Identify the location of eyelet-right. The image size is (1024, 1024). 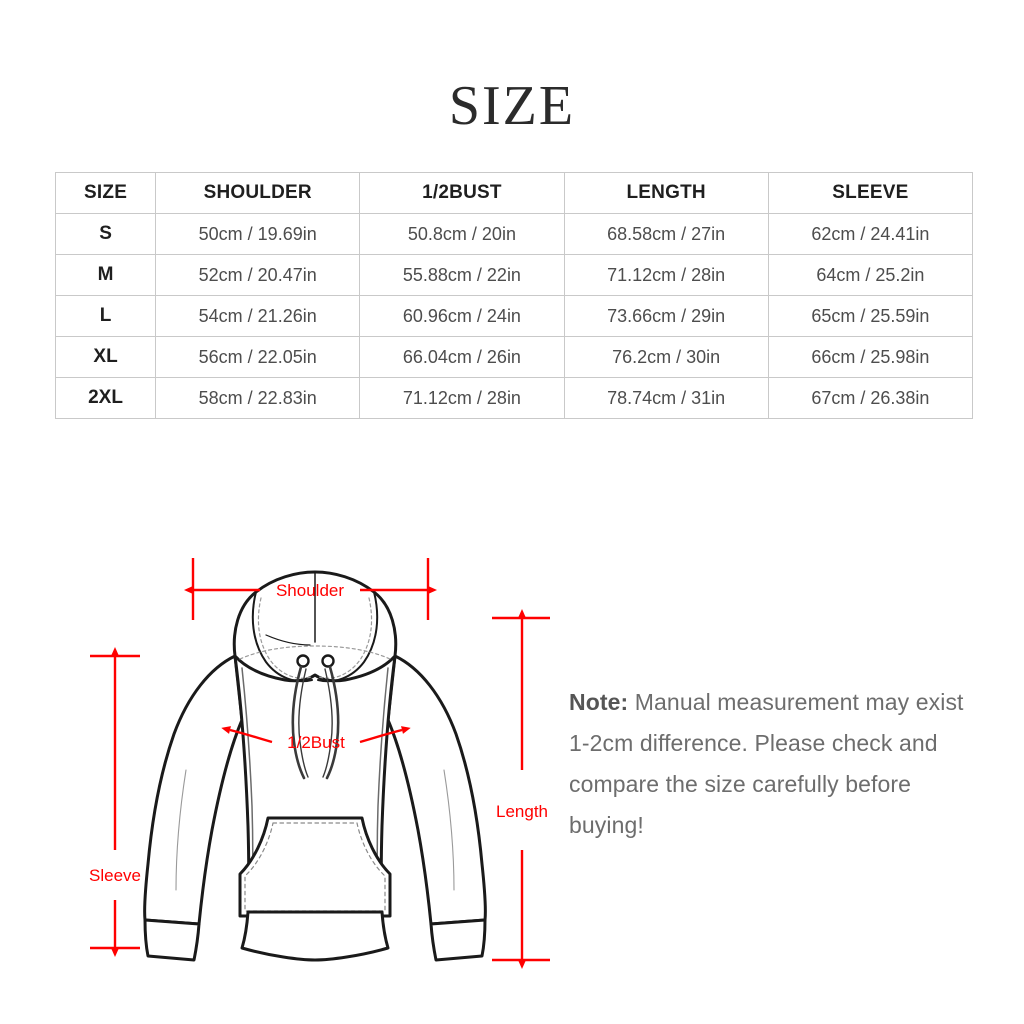
(328, 661).